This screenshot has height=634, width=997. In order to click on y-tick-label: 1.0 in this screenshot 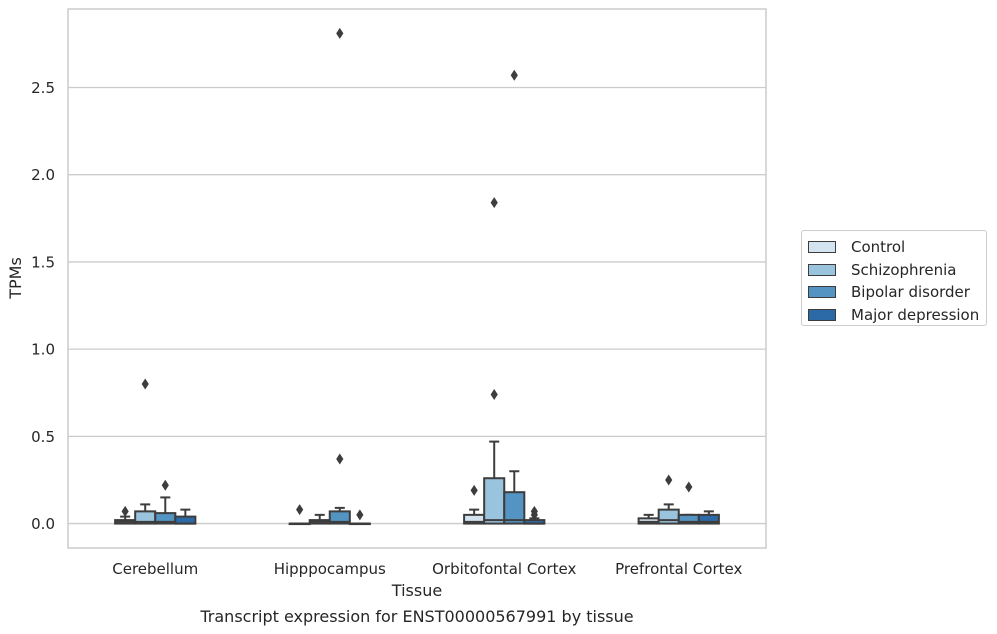, I will do `click(43, 350)`.